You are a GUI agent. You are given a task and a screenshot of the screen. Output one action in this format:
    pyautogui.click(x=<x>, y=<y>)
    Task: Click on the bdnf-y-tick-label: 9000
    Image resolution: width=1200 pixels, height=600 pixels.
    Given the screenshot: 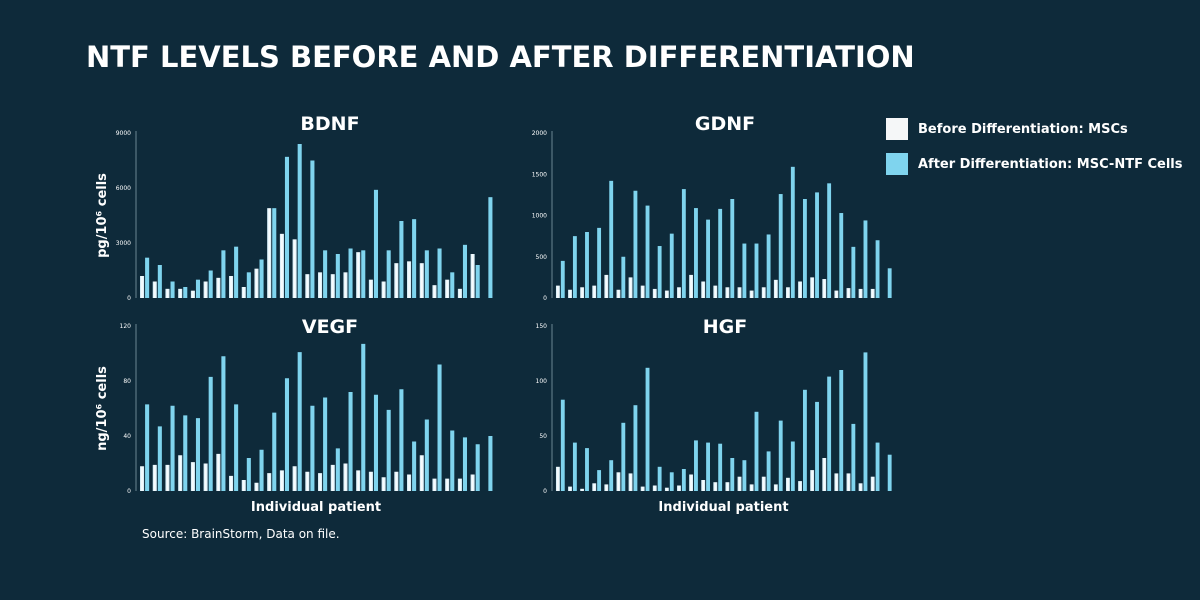 What is the action you would take?
    pyautogui.click(x=123, y=133)
    